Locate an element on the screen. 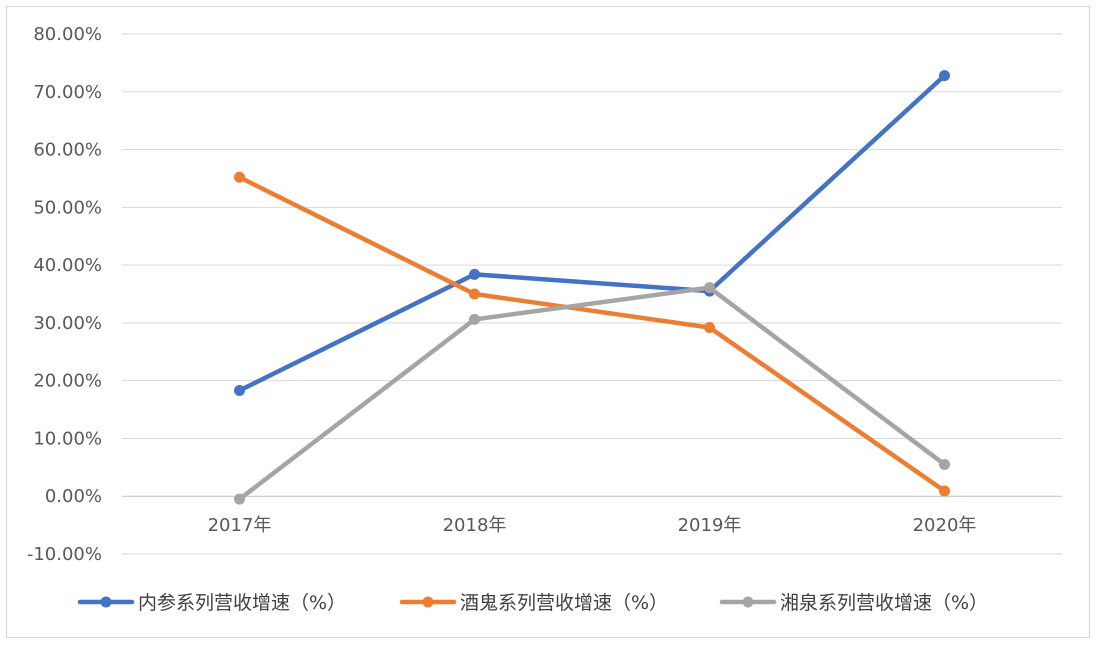 This screenshot has height=648, width=1100. y-tick-label: 20.00% is located at coordinates (67, 381).